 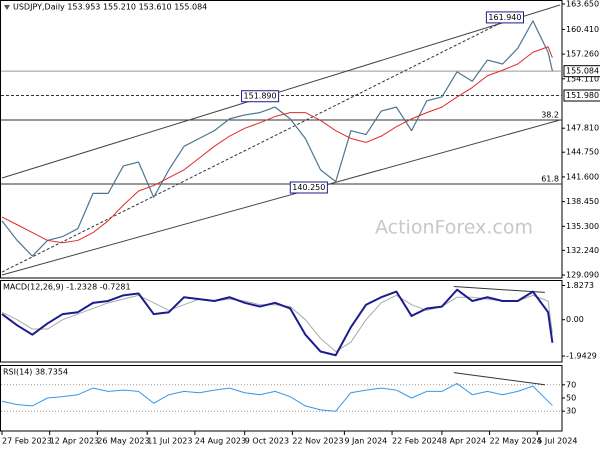 What do you see at coordinates (220, 441) in the screenshot?
I see `x-tick-label: 24 Aug 2023` at bounding box center [220, 441].